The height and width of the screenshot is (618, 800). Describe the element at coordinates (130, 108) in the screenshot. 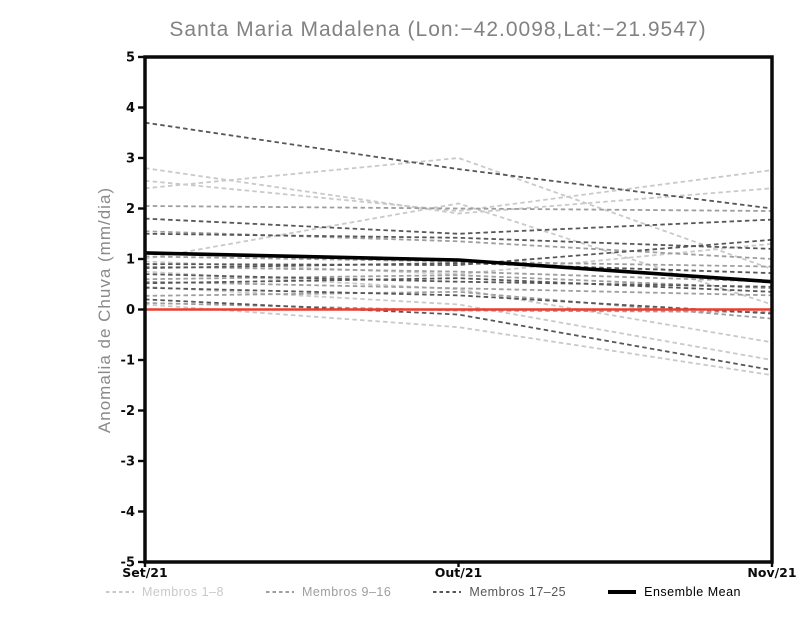

I see `y-tick-label: 4` at that location.